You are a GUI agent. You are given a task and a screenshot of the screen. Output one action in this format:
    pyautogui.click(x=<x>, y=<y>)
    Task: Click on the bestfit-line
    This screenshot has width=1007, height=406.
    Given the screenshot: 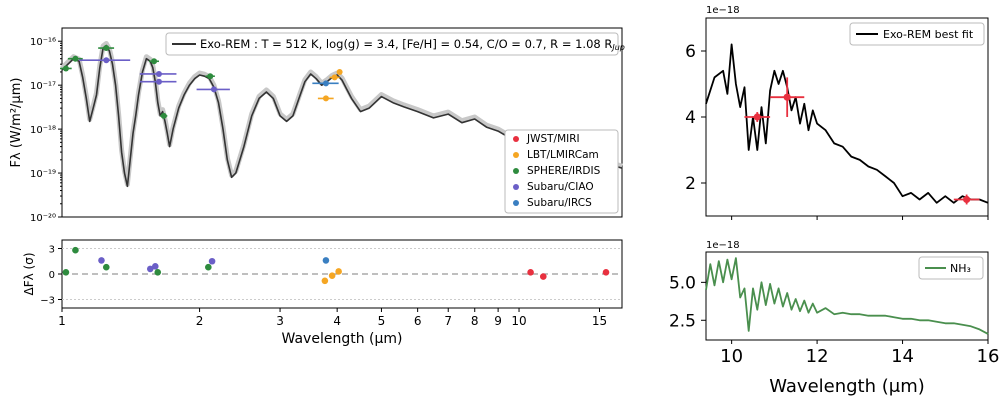 What is the action you would take?
    pyautogui.click(x=847, y=123)
    